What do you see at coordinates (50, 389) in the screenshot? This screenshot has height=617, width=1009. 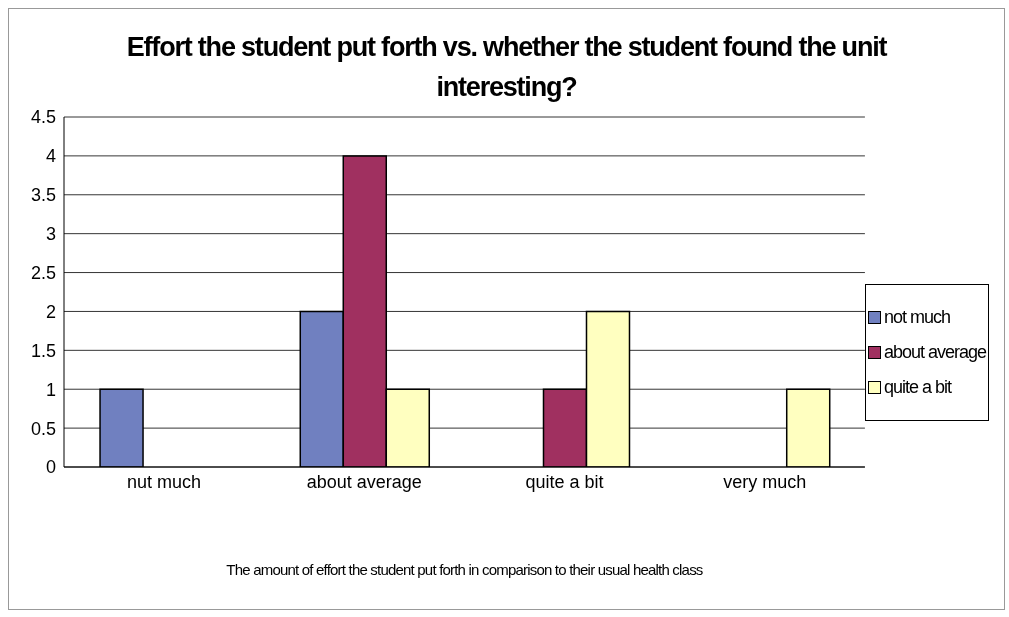 I see `y-tick-label: 1` at bounding box center [50, 389].